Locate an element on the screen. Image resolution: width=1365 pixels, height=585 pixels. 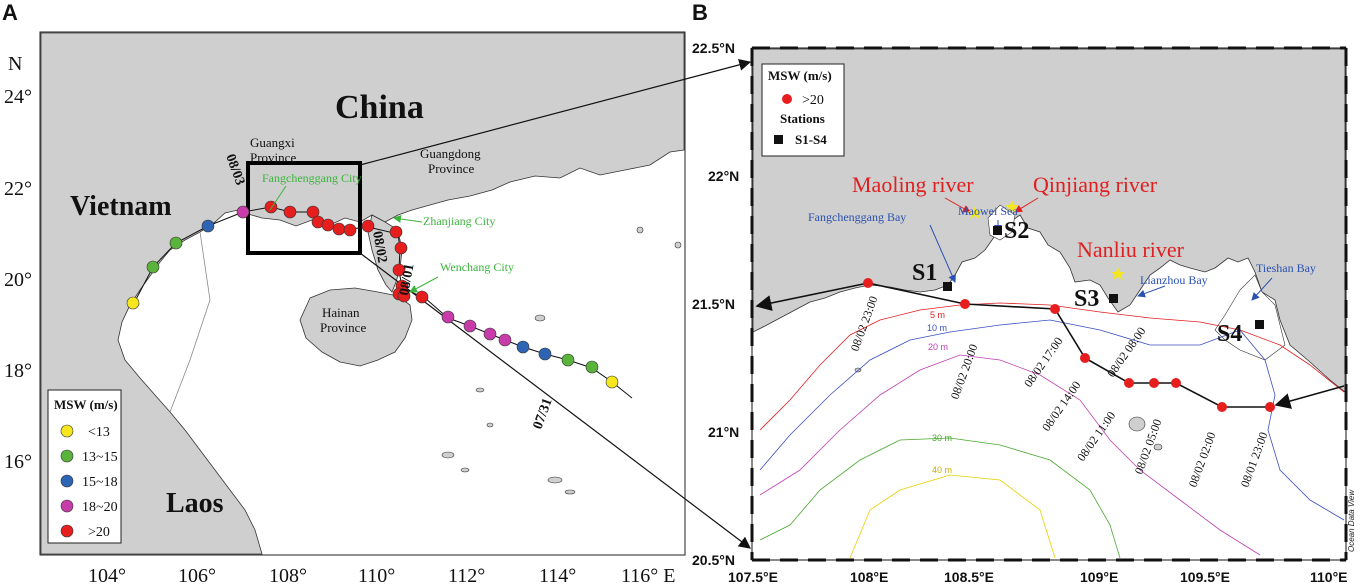
isobath-label-10m: 10 m is located at coordinates (937, 328).